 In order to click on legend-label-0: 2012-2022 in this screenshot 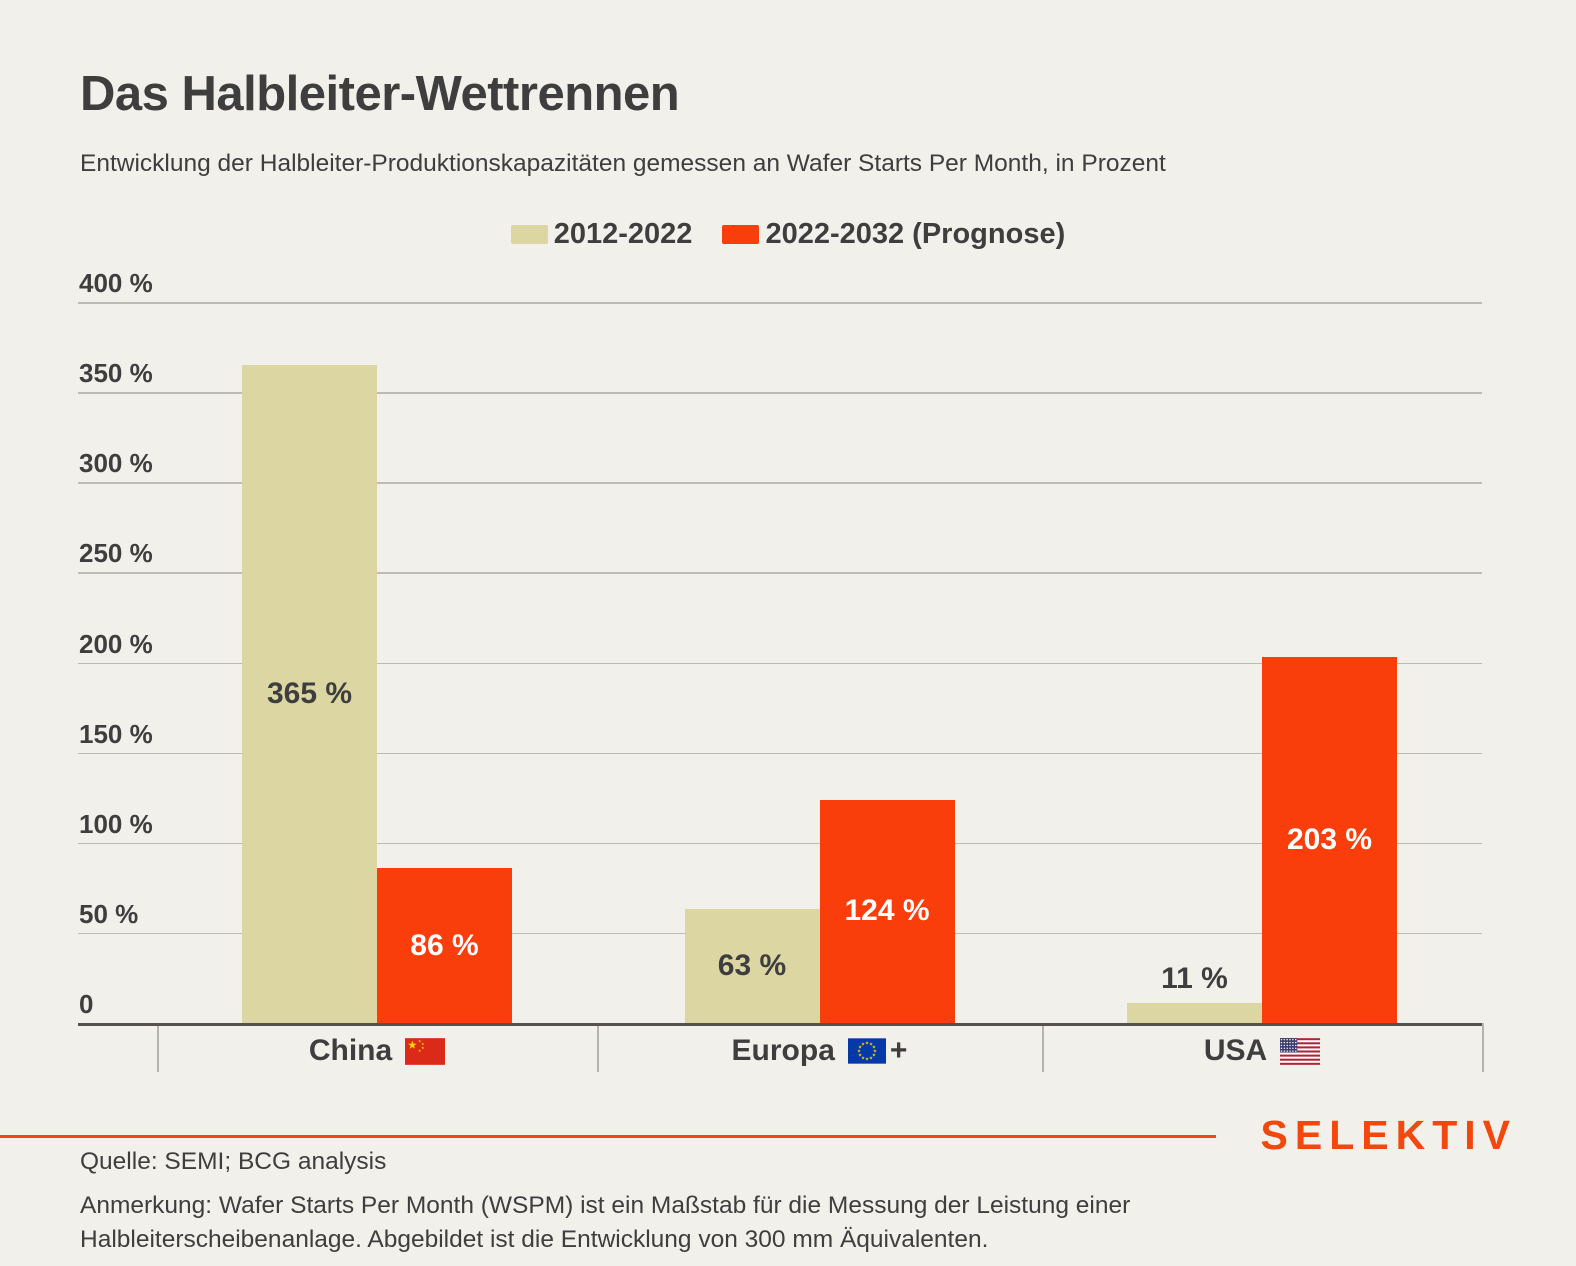, I will do `click(623, 234)`.